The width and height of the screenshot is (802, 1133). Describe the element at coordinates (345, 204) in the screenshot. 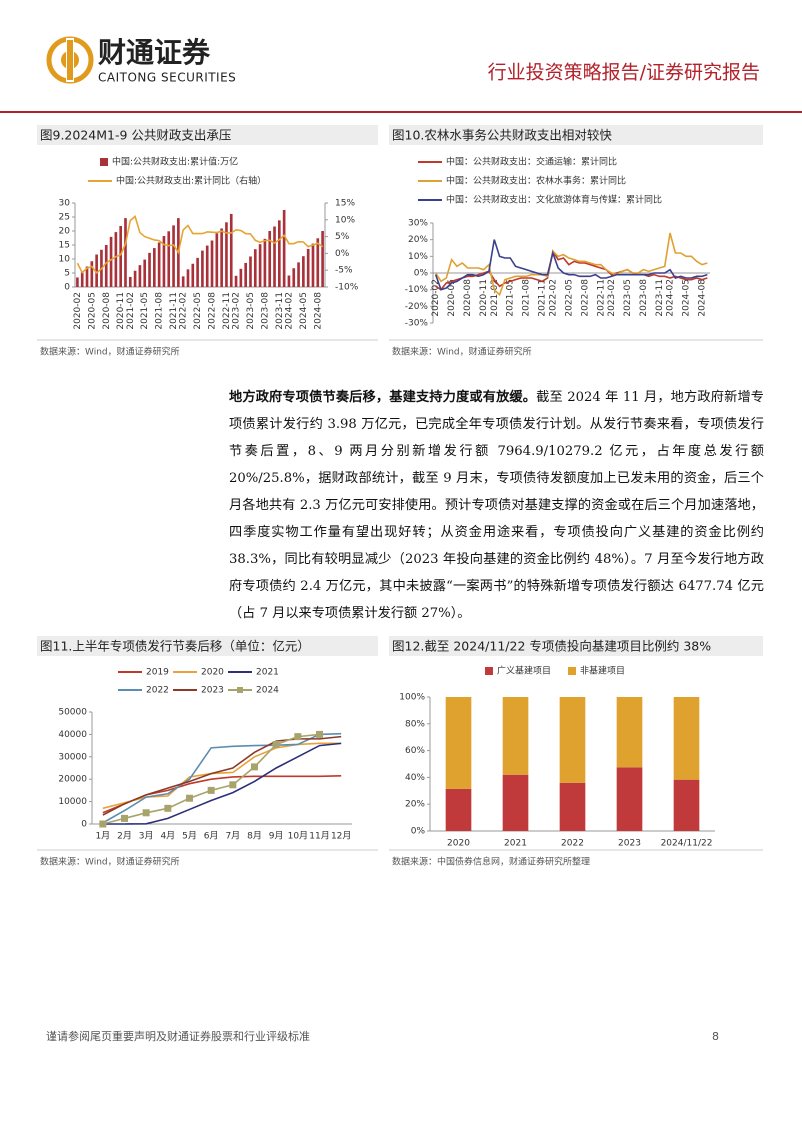

I see `y2-tick-label: 15%` at that location.